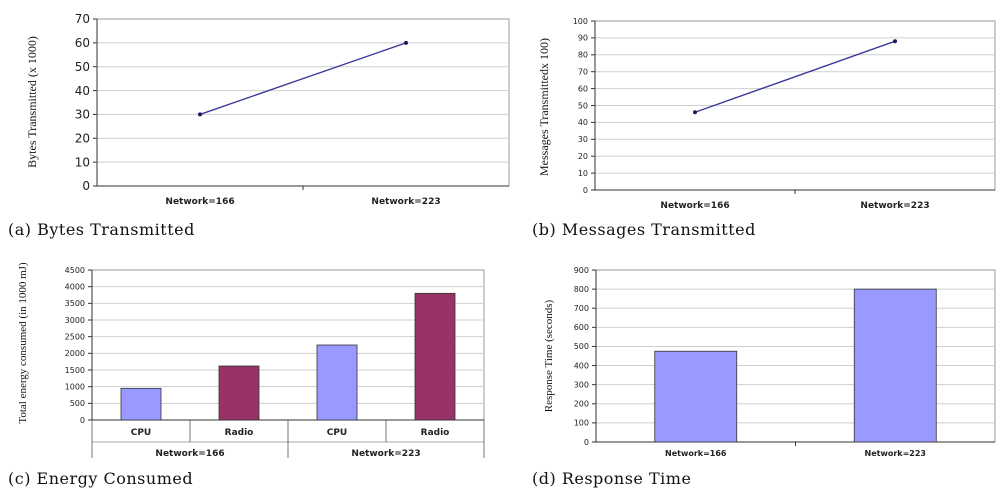  I want to click on plot-area, so click(303, 102).